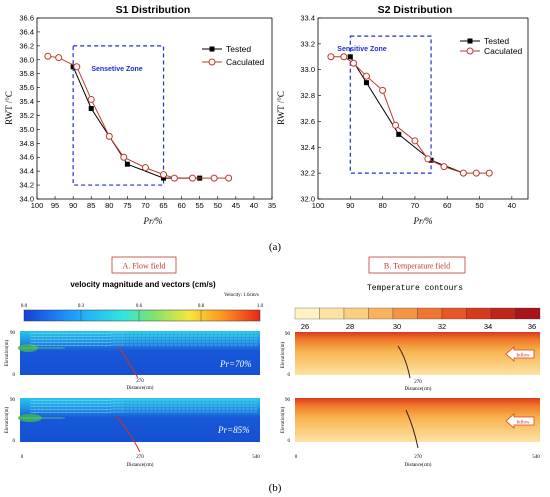  Describe the element at coordinates (116, 69) in the screenshot. I see `s1-zone-label: Sensetive Zone` at that location.